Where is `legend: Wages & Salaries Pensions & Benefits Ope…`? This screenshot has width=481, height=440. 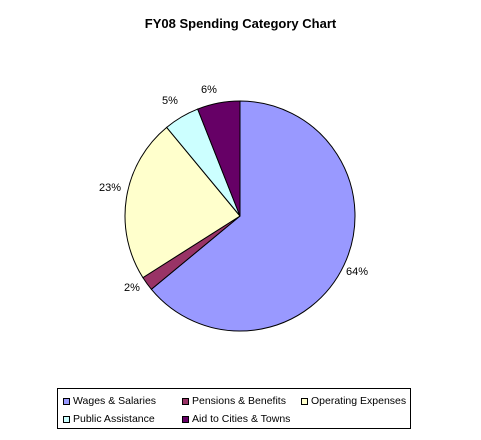
legend: Wages & Salaries Pensions & Benefits Ope… is located at coordinates (234, 408).